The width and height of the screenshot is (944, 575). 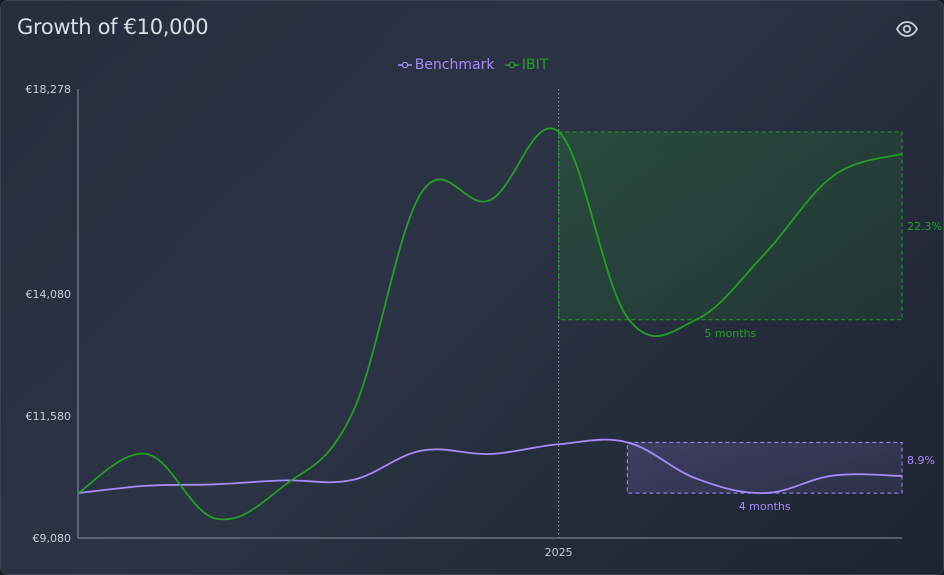 I want to click on chart-legend: Benchmark IBIT, so click(x=472, y=65).